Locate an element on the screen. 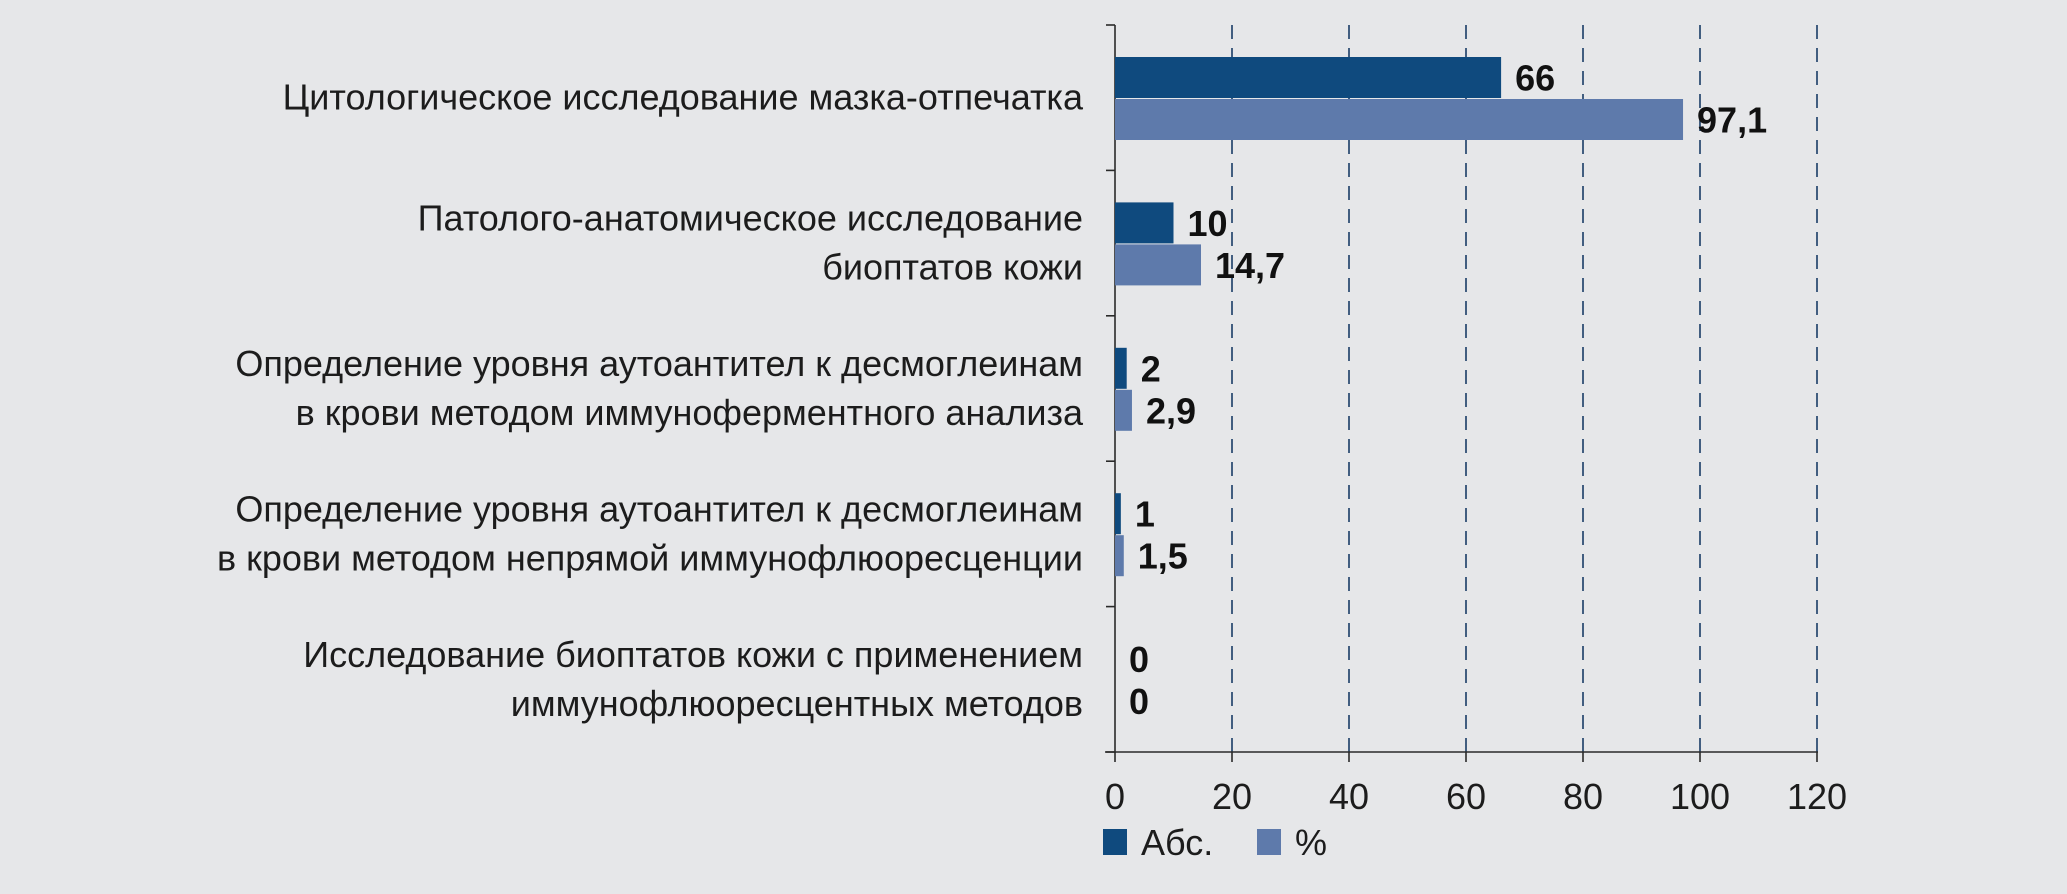 This screenshot has width=2067, height=894. legend-label: Абс. is located at coordinates (1177, 842).